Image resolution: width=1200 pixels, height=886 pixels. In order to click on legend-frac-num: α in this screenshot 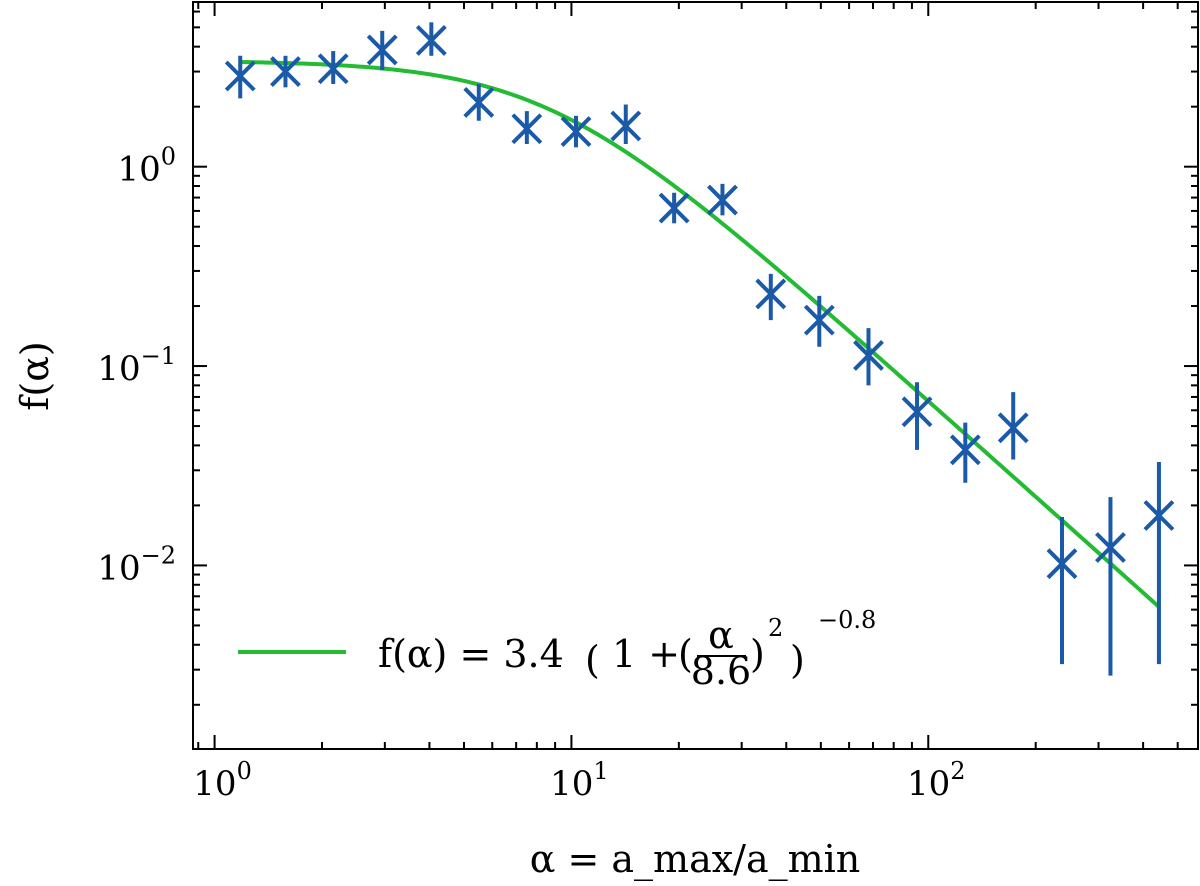, I will do `click(721, 635)`.